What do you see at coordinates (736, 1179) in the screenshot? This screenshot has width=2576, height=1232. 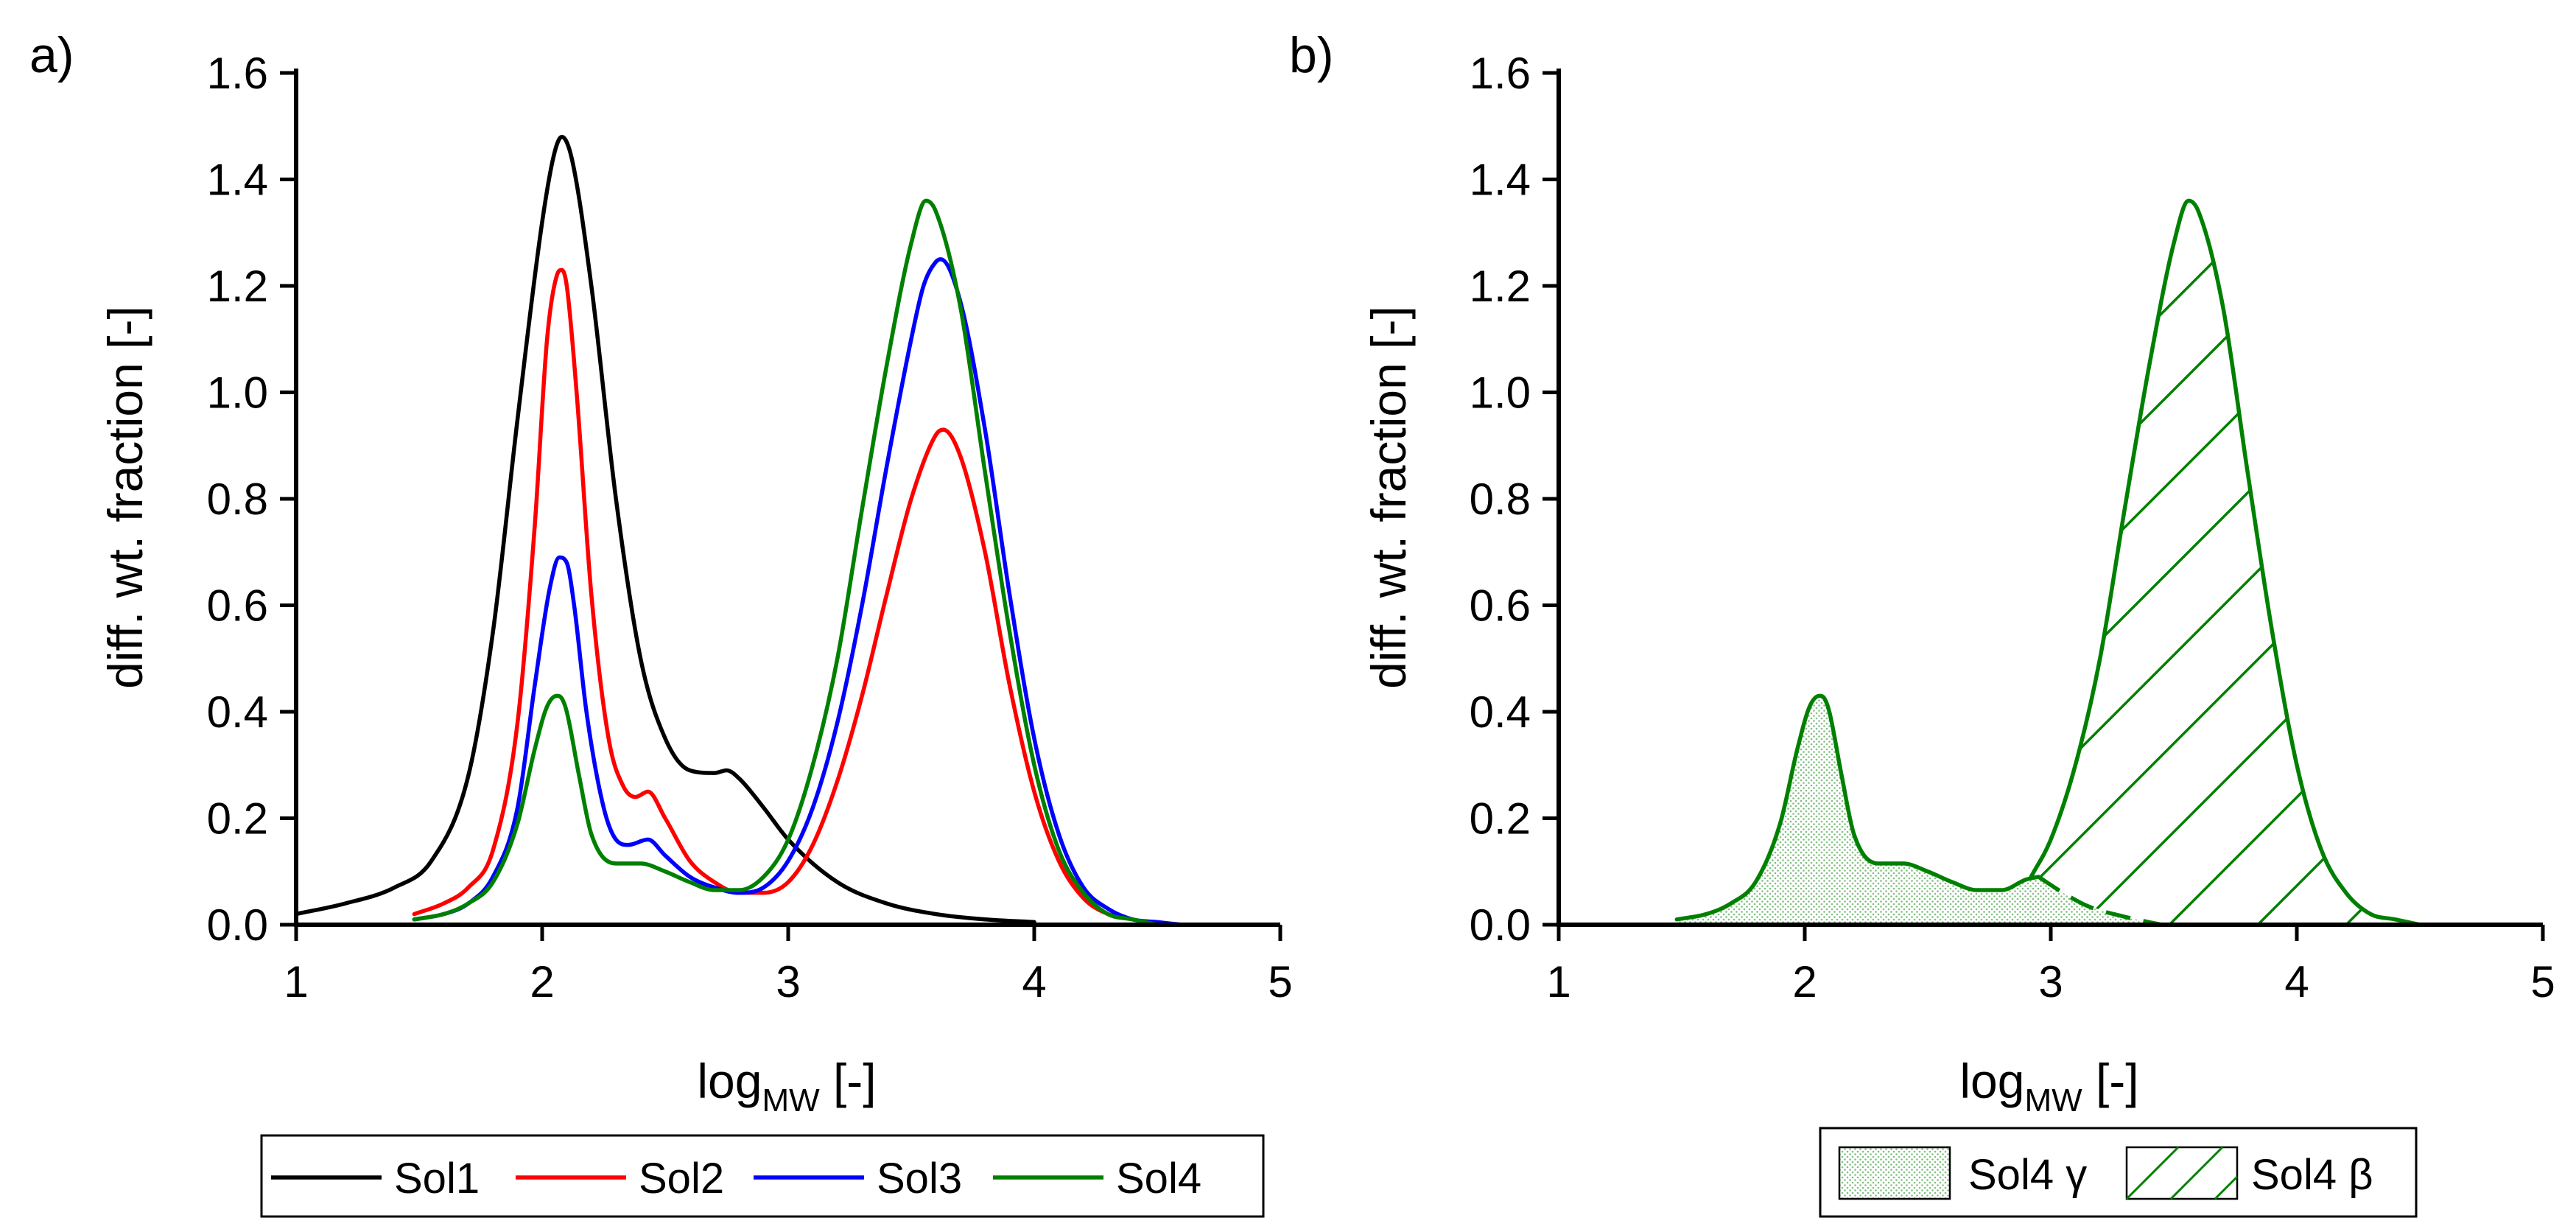 I see `panel-a-legend: Sol1 Sol2 Sol3 Sol4` at bounding box center [736, 1179].